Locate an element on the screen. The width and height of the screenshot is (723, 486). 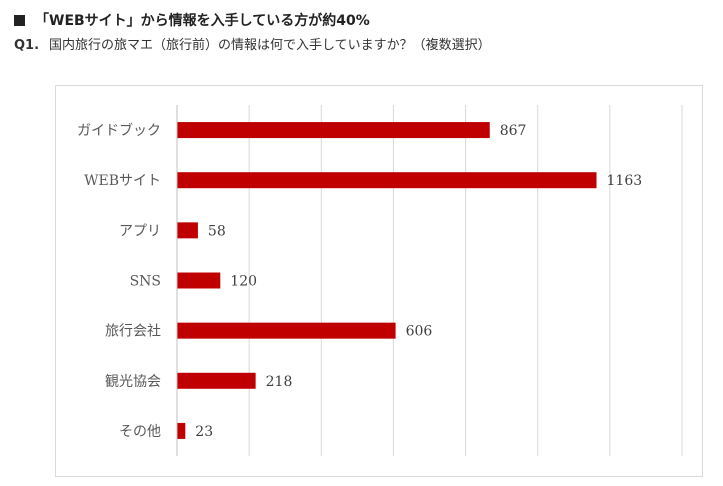
category-label: WEBサイト is located at coordinates (122, 181).